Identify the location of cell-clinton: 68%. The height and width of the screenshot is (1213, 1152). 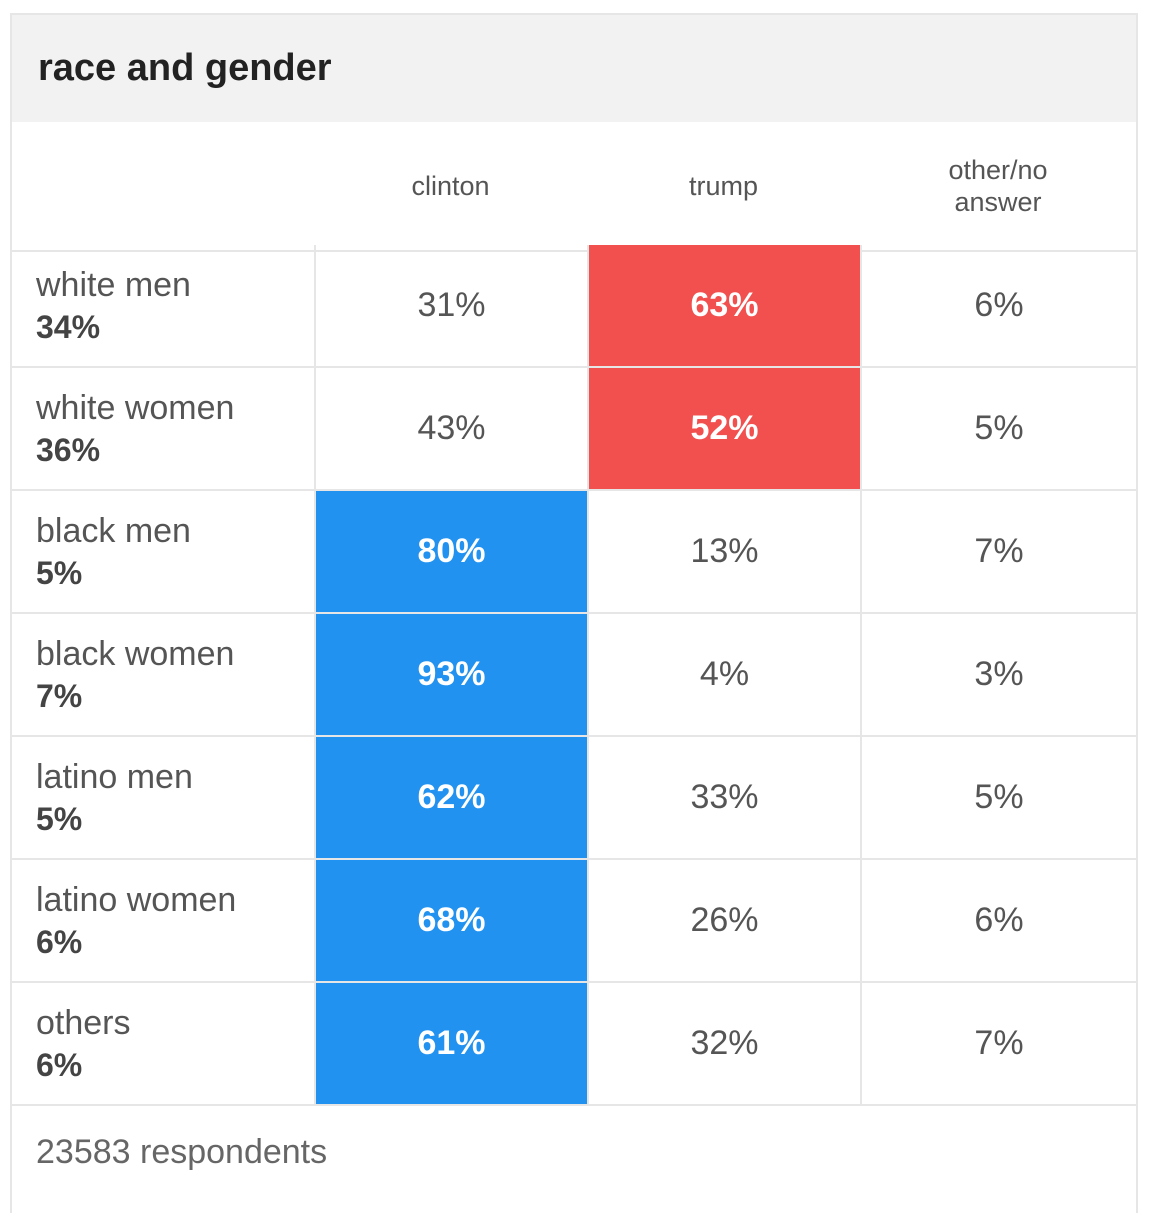
(450, 921).